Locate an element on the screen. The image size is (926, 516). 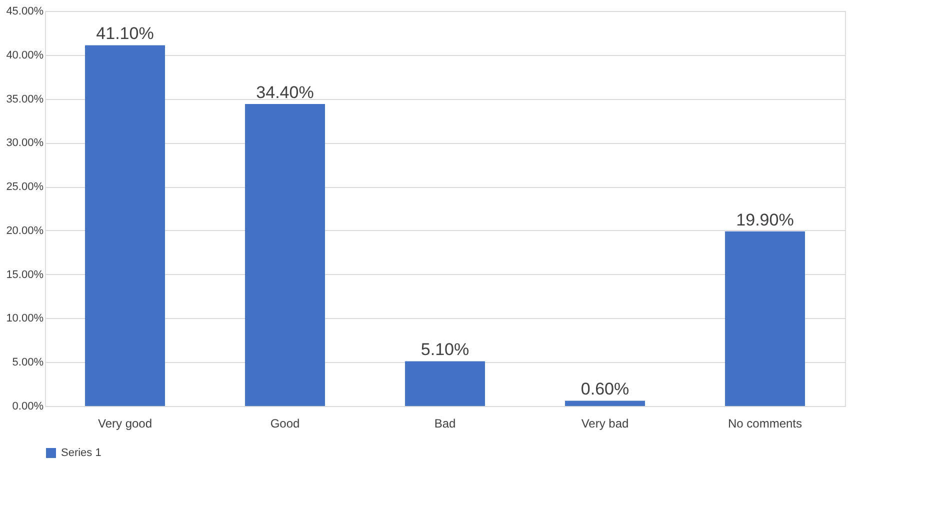
legend-label: Series 1 is located at coordinates (81, 453).